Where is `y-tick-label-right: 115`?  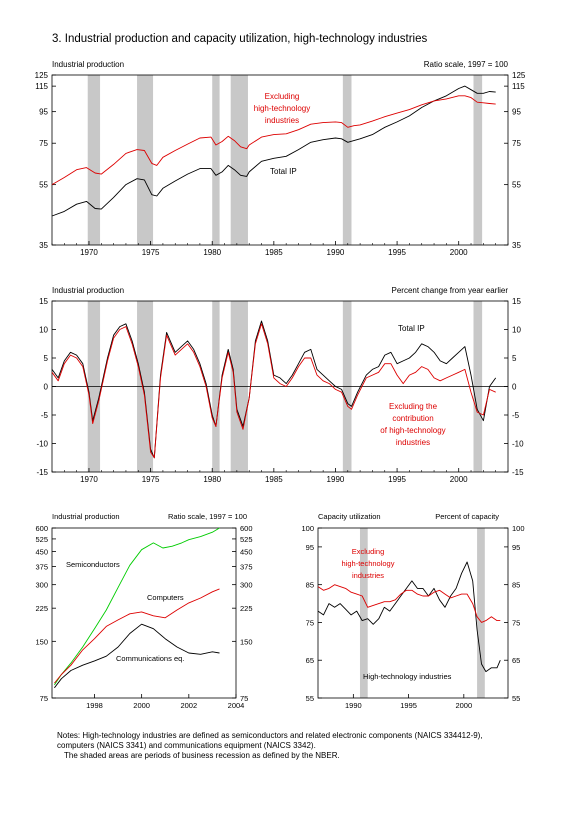 y-tick-label-right: 115 is located at coordinates (518, 86).